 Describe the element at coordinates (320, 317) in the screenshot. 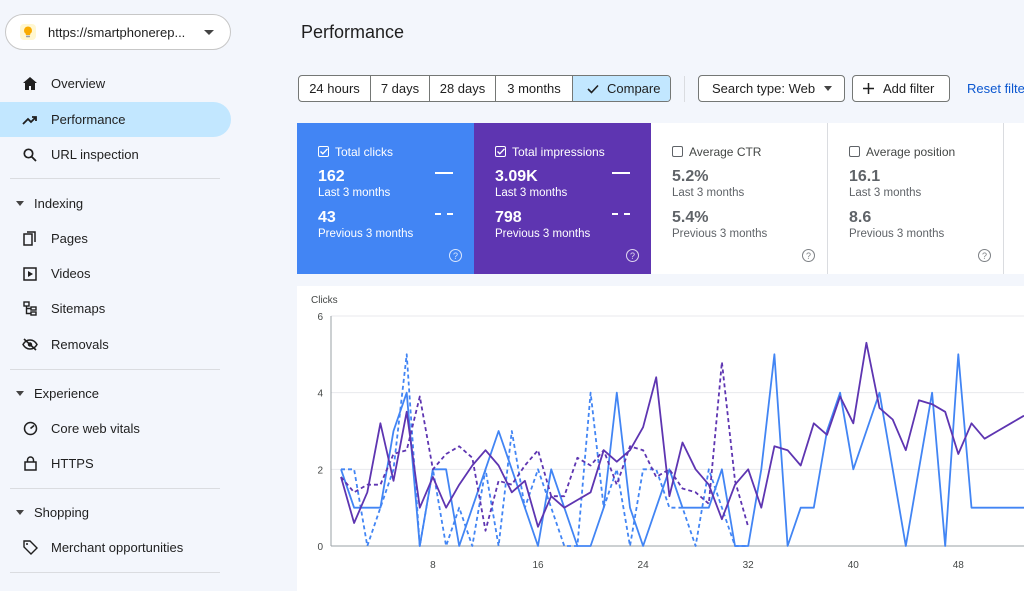

I see `y-tick-label: 6` at that location.